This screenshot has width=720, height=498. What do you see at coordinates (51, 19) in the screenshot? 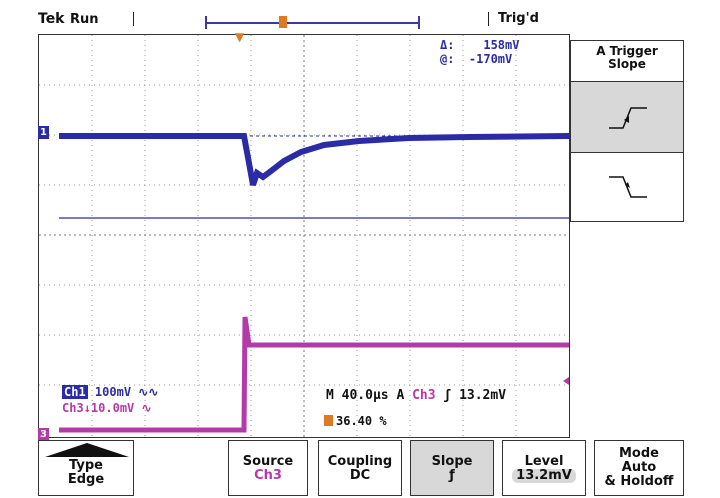
I see `brand-label: Tek` at bounding box center [51, 19].